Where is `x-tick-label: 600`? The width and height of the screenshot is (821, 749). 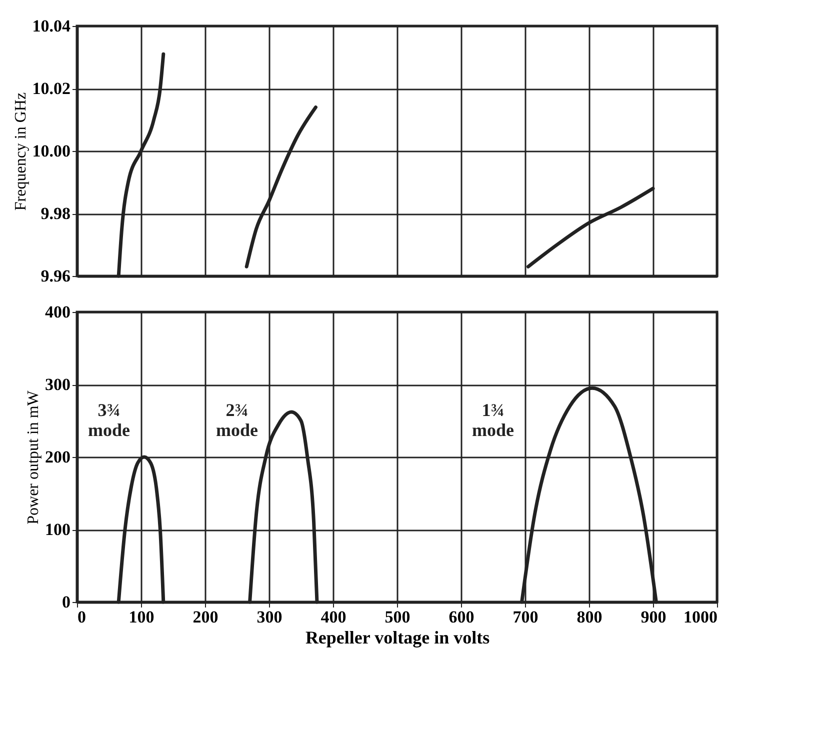
x-tick-label: 600 is located at coordinates (461, 617).